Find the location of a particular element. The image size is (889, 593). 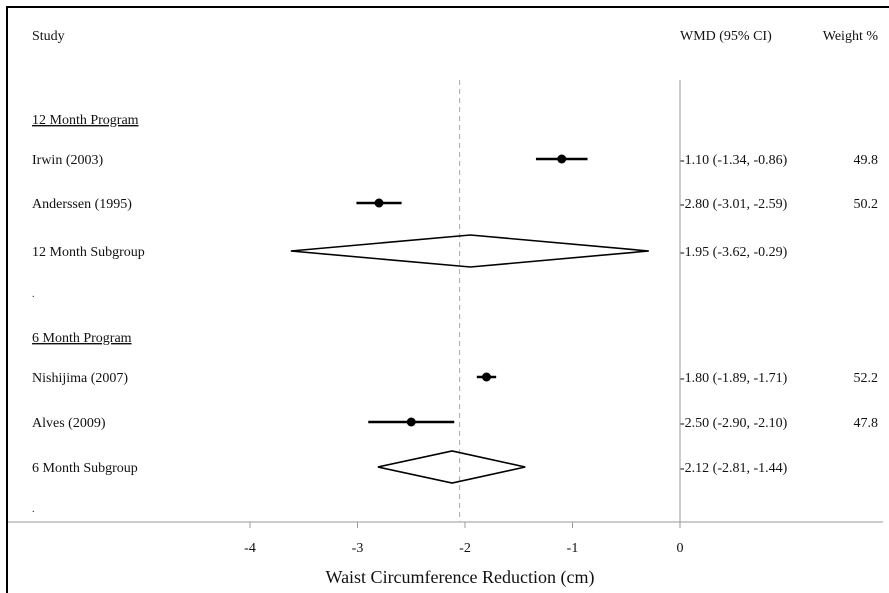

study-ci-text: -2.80 (-3.01, -2.59) is located at coordinates (734, 204).